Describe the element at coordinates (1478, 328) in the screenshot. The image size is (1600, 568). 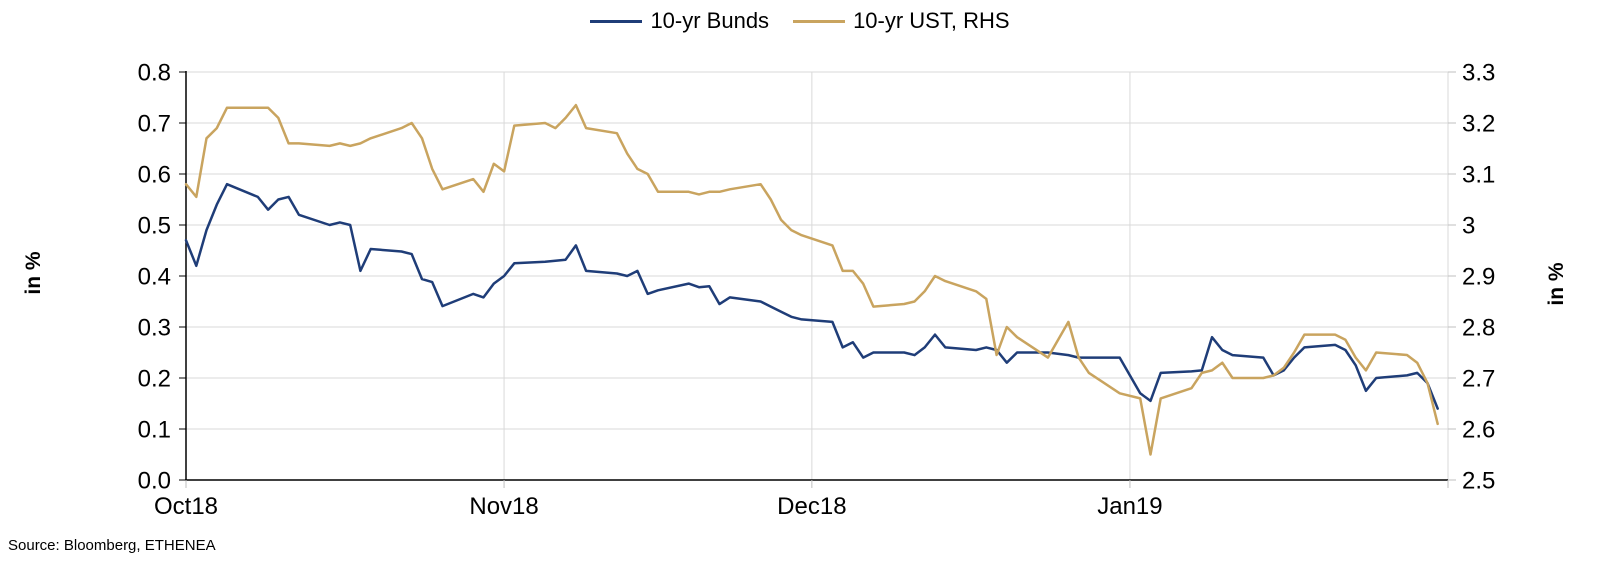
I see `y-tick-label-right: 2.8` at that location.